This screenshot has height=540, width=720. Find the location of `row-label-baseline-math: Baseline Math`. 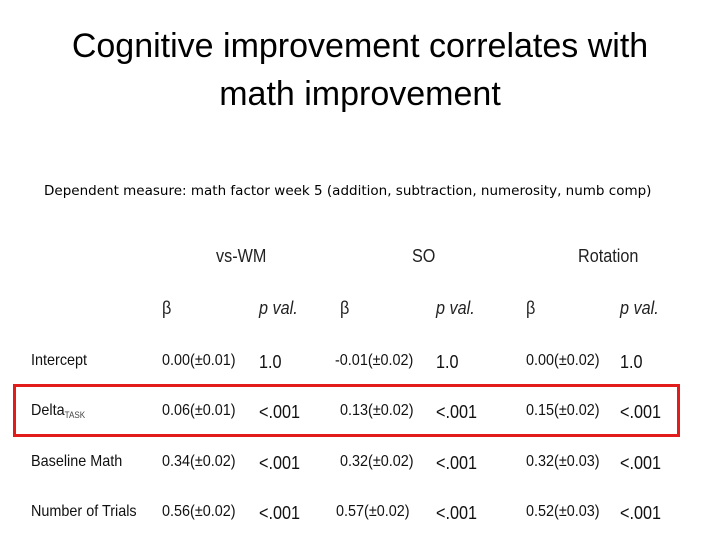

row-label-baseline-math: Baseline Math is located at coordinates (77, 461).